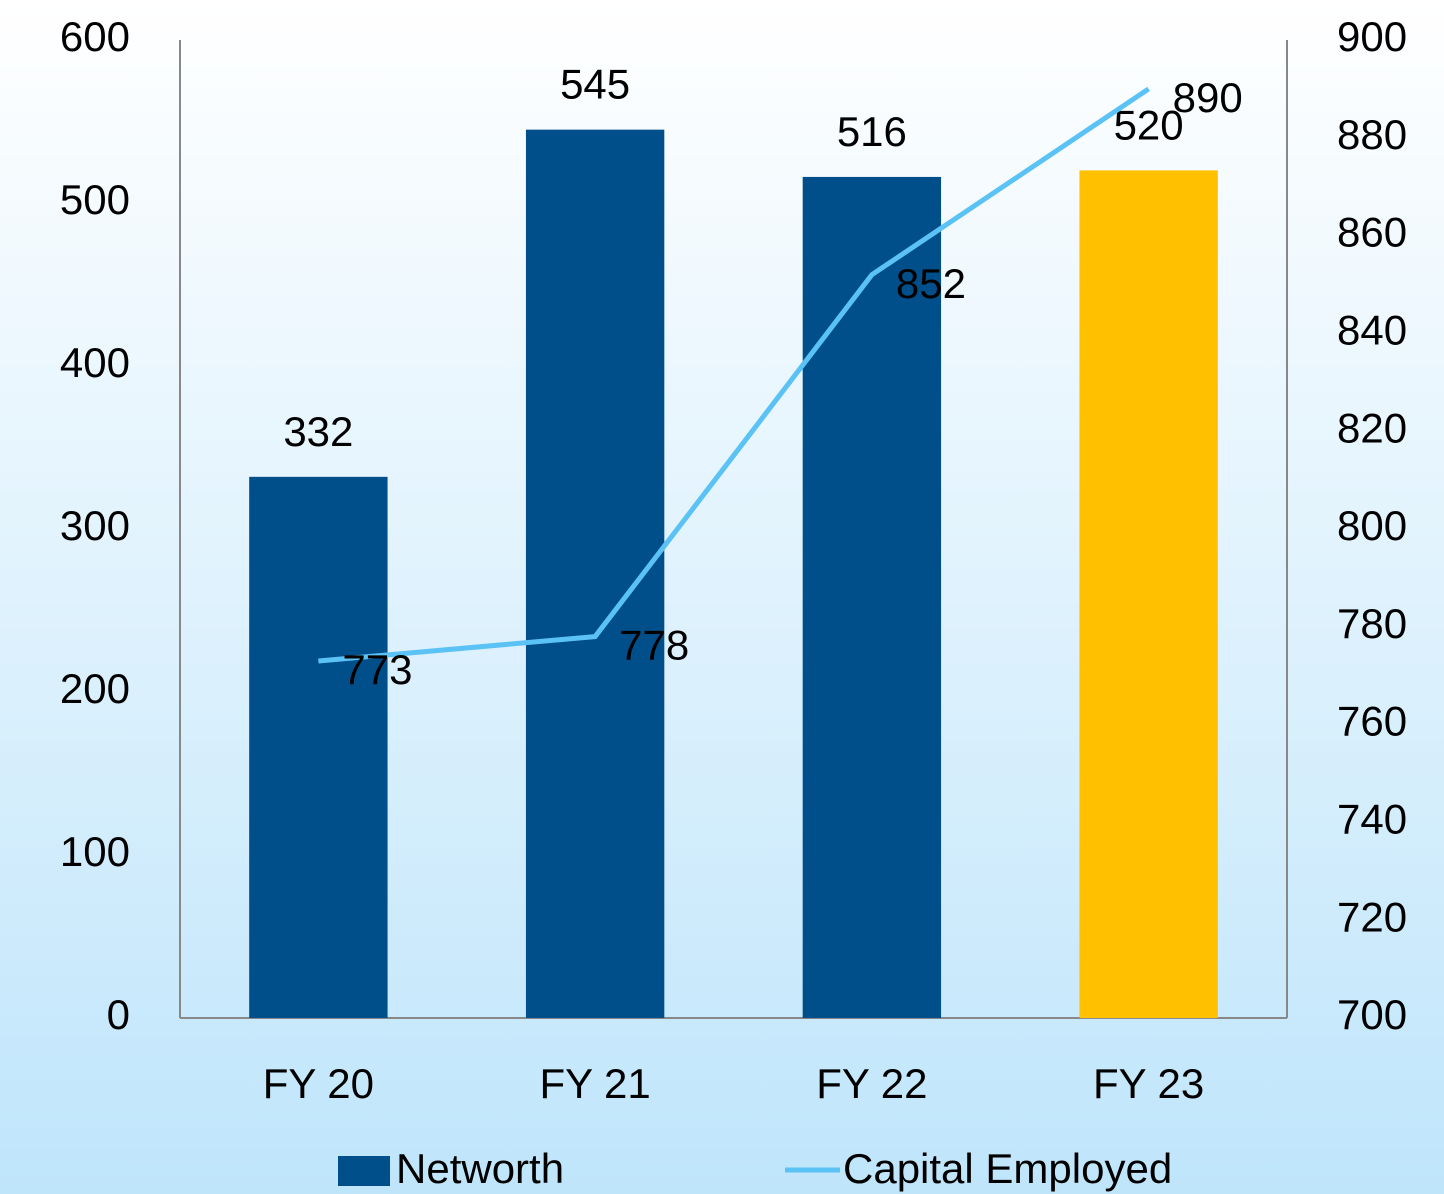  Describe the element at coordinates (931, 283) in the screenshot. I see `data-label: 852` at that location.